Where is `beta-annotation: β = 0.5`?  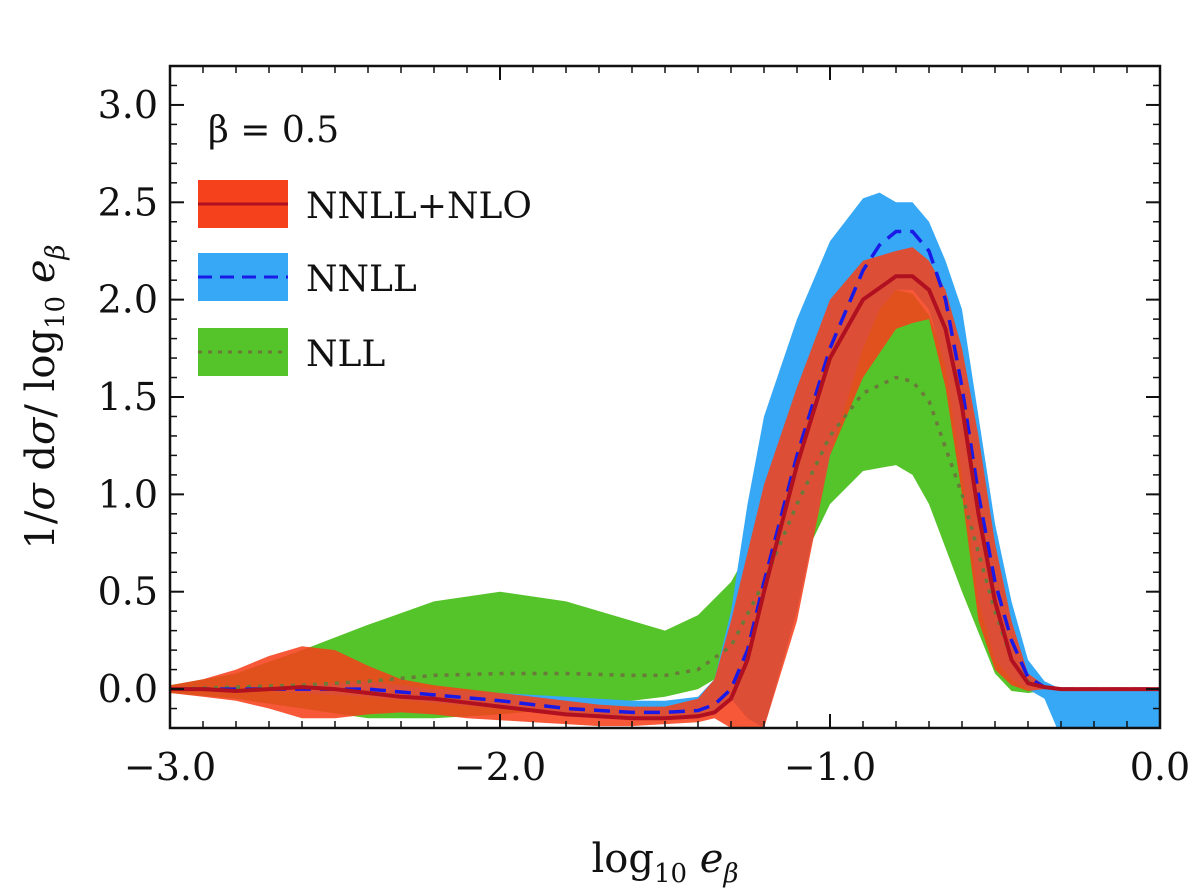
beta-annotation: β = 0.5 is located at coordinates (273, 130).